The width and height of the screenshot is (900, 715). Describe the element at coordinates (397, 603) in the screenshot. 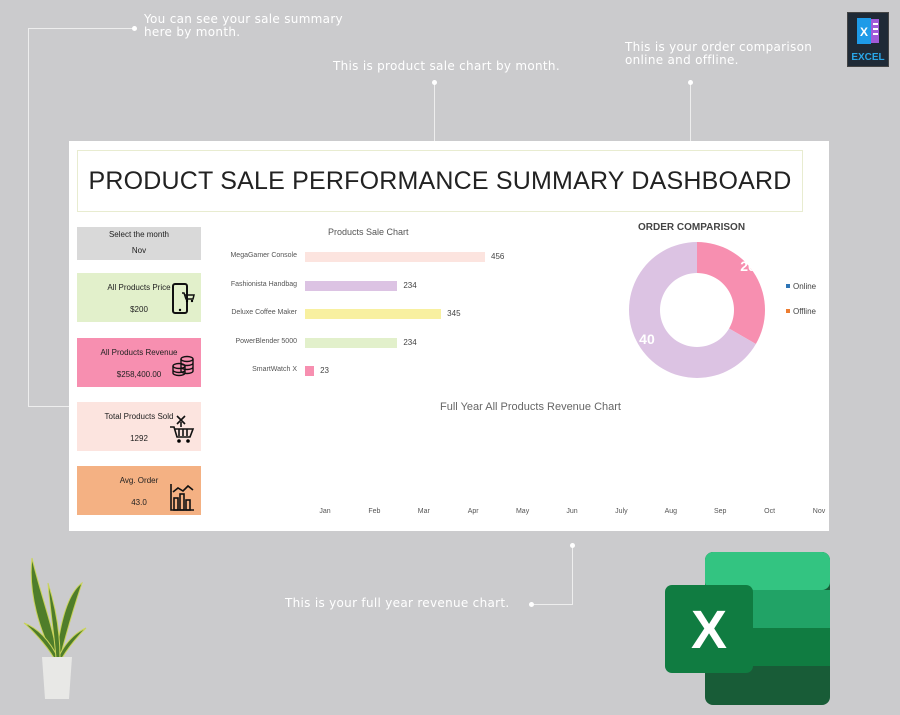

I see `annotation-revenue-chart: This is your full year revenue chart.` at that location.